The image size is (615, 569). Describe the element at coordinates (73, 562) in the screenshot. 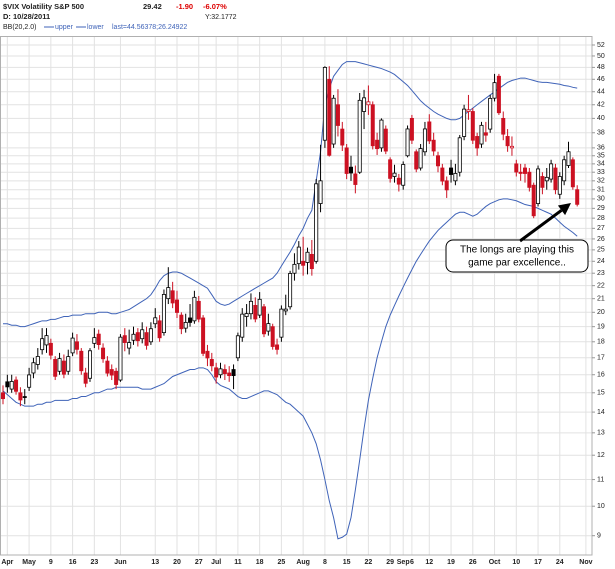

I see `x-tick-label: 16` at that location.